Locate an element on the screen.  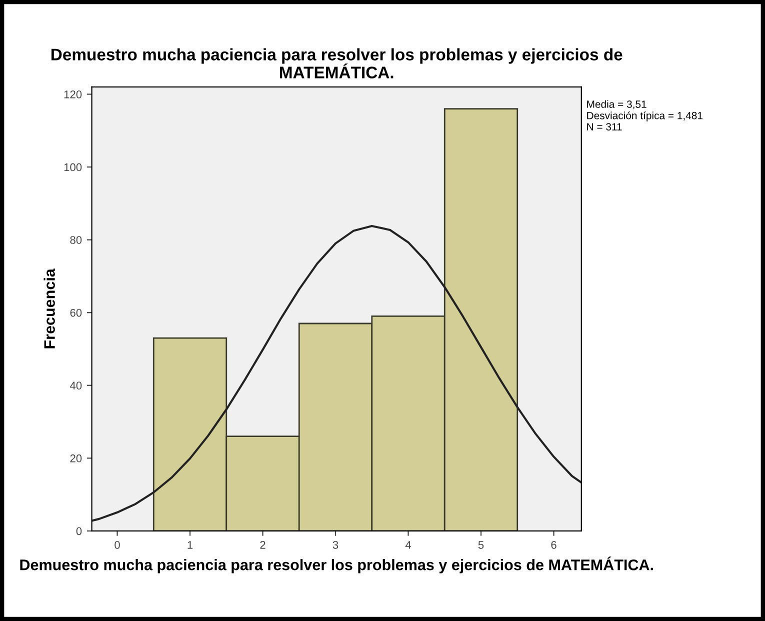
y-tick-label: 80 is located at coordinates (76, 240).